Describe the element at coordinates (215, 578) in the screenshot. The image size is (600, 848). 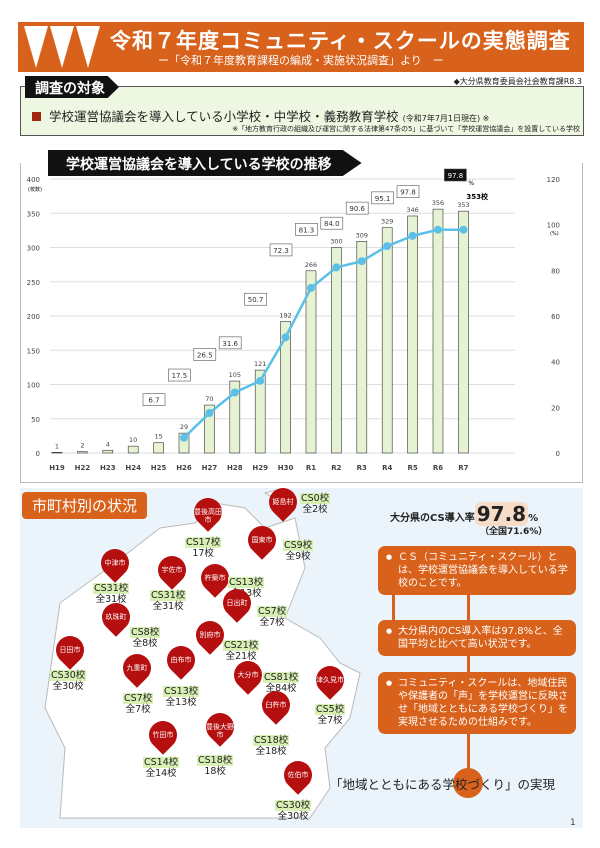
I see `municipality-name: 杵築市` at that location.